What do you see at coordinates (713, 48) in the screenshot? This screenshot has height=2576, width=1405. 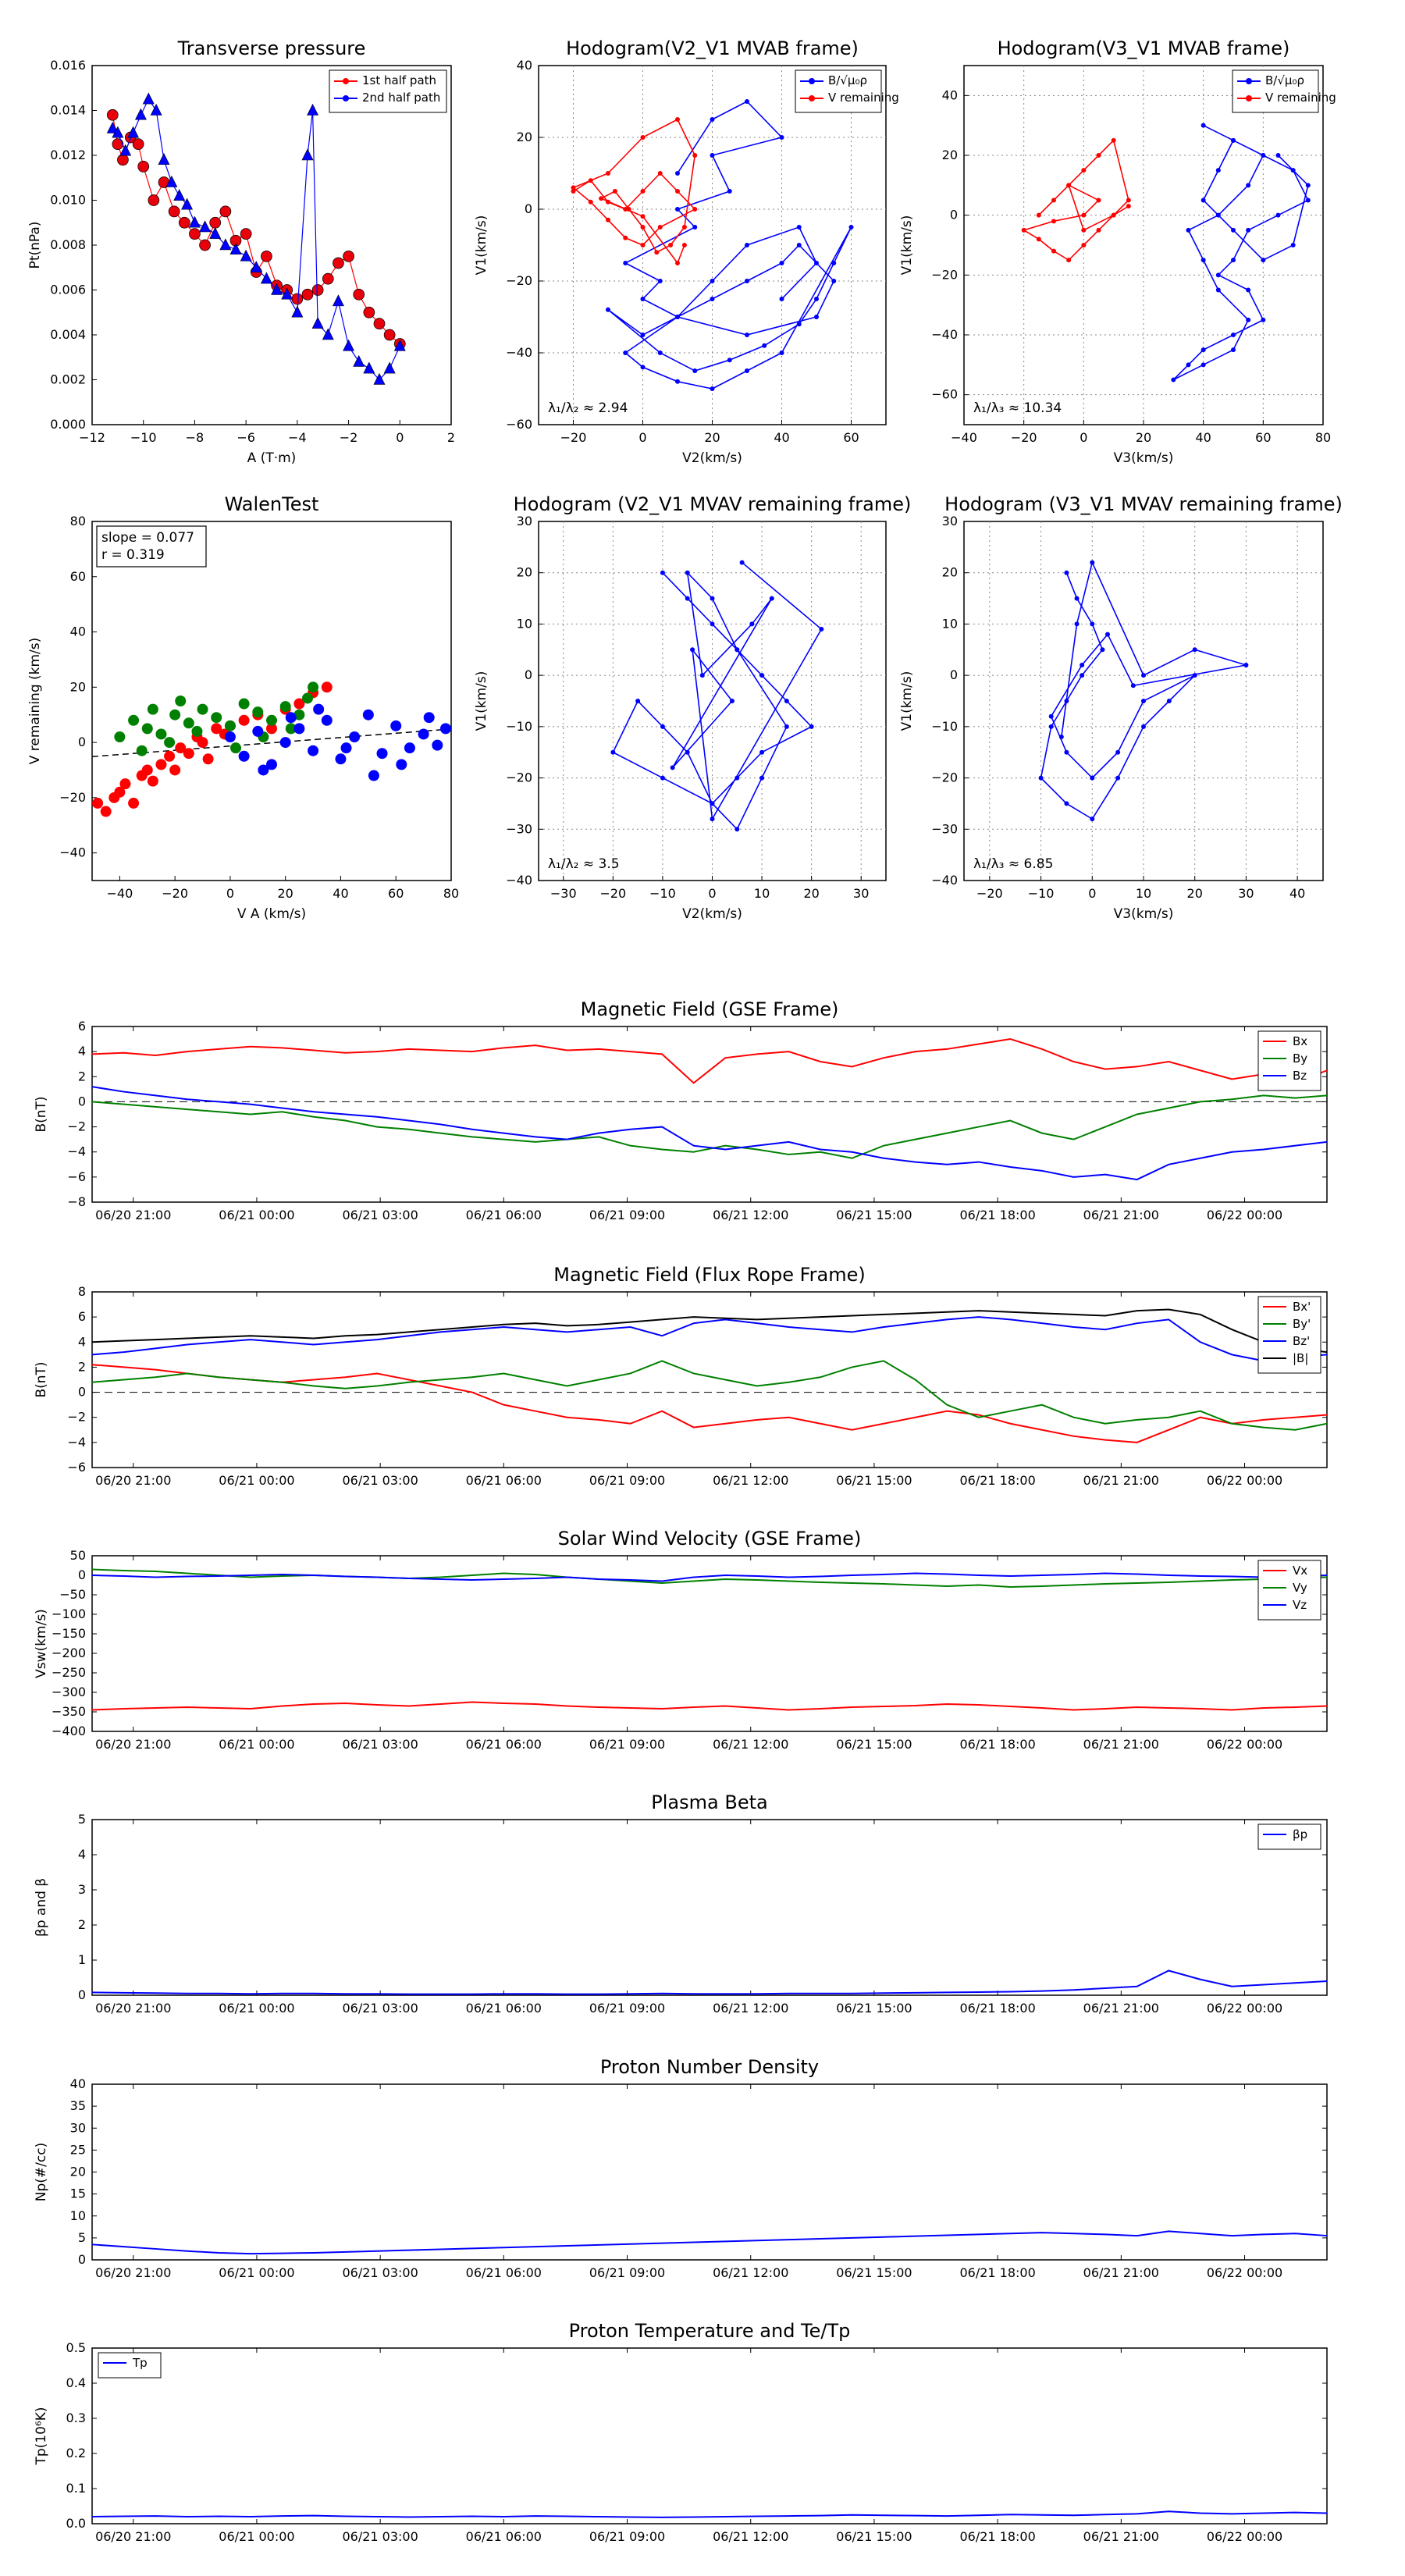 I see `h1-title: Hodogram(V2_V1 MVAB frame)` at bounding box center [713, 48].